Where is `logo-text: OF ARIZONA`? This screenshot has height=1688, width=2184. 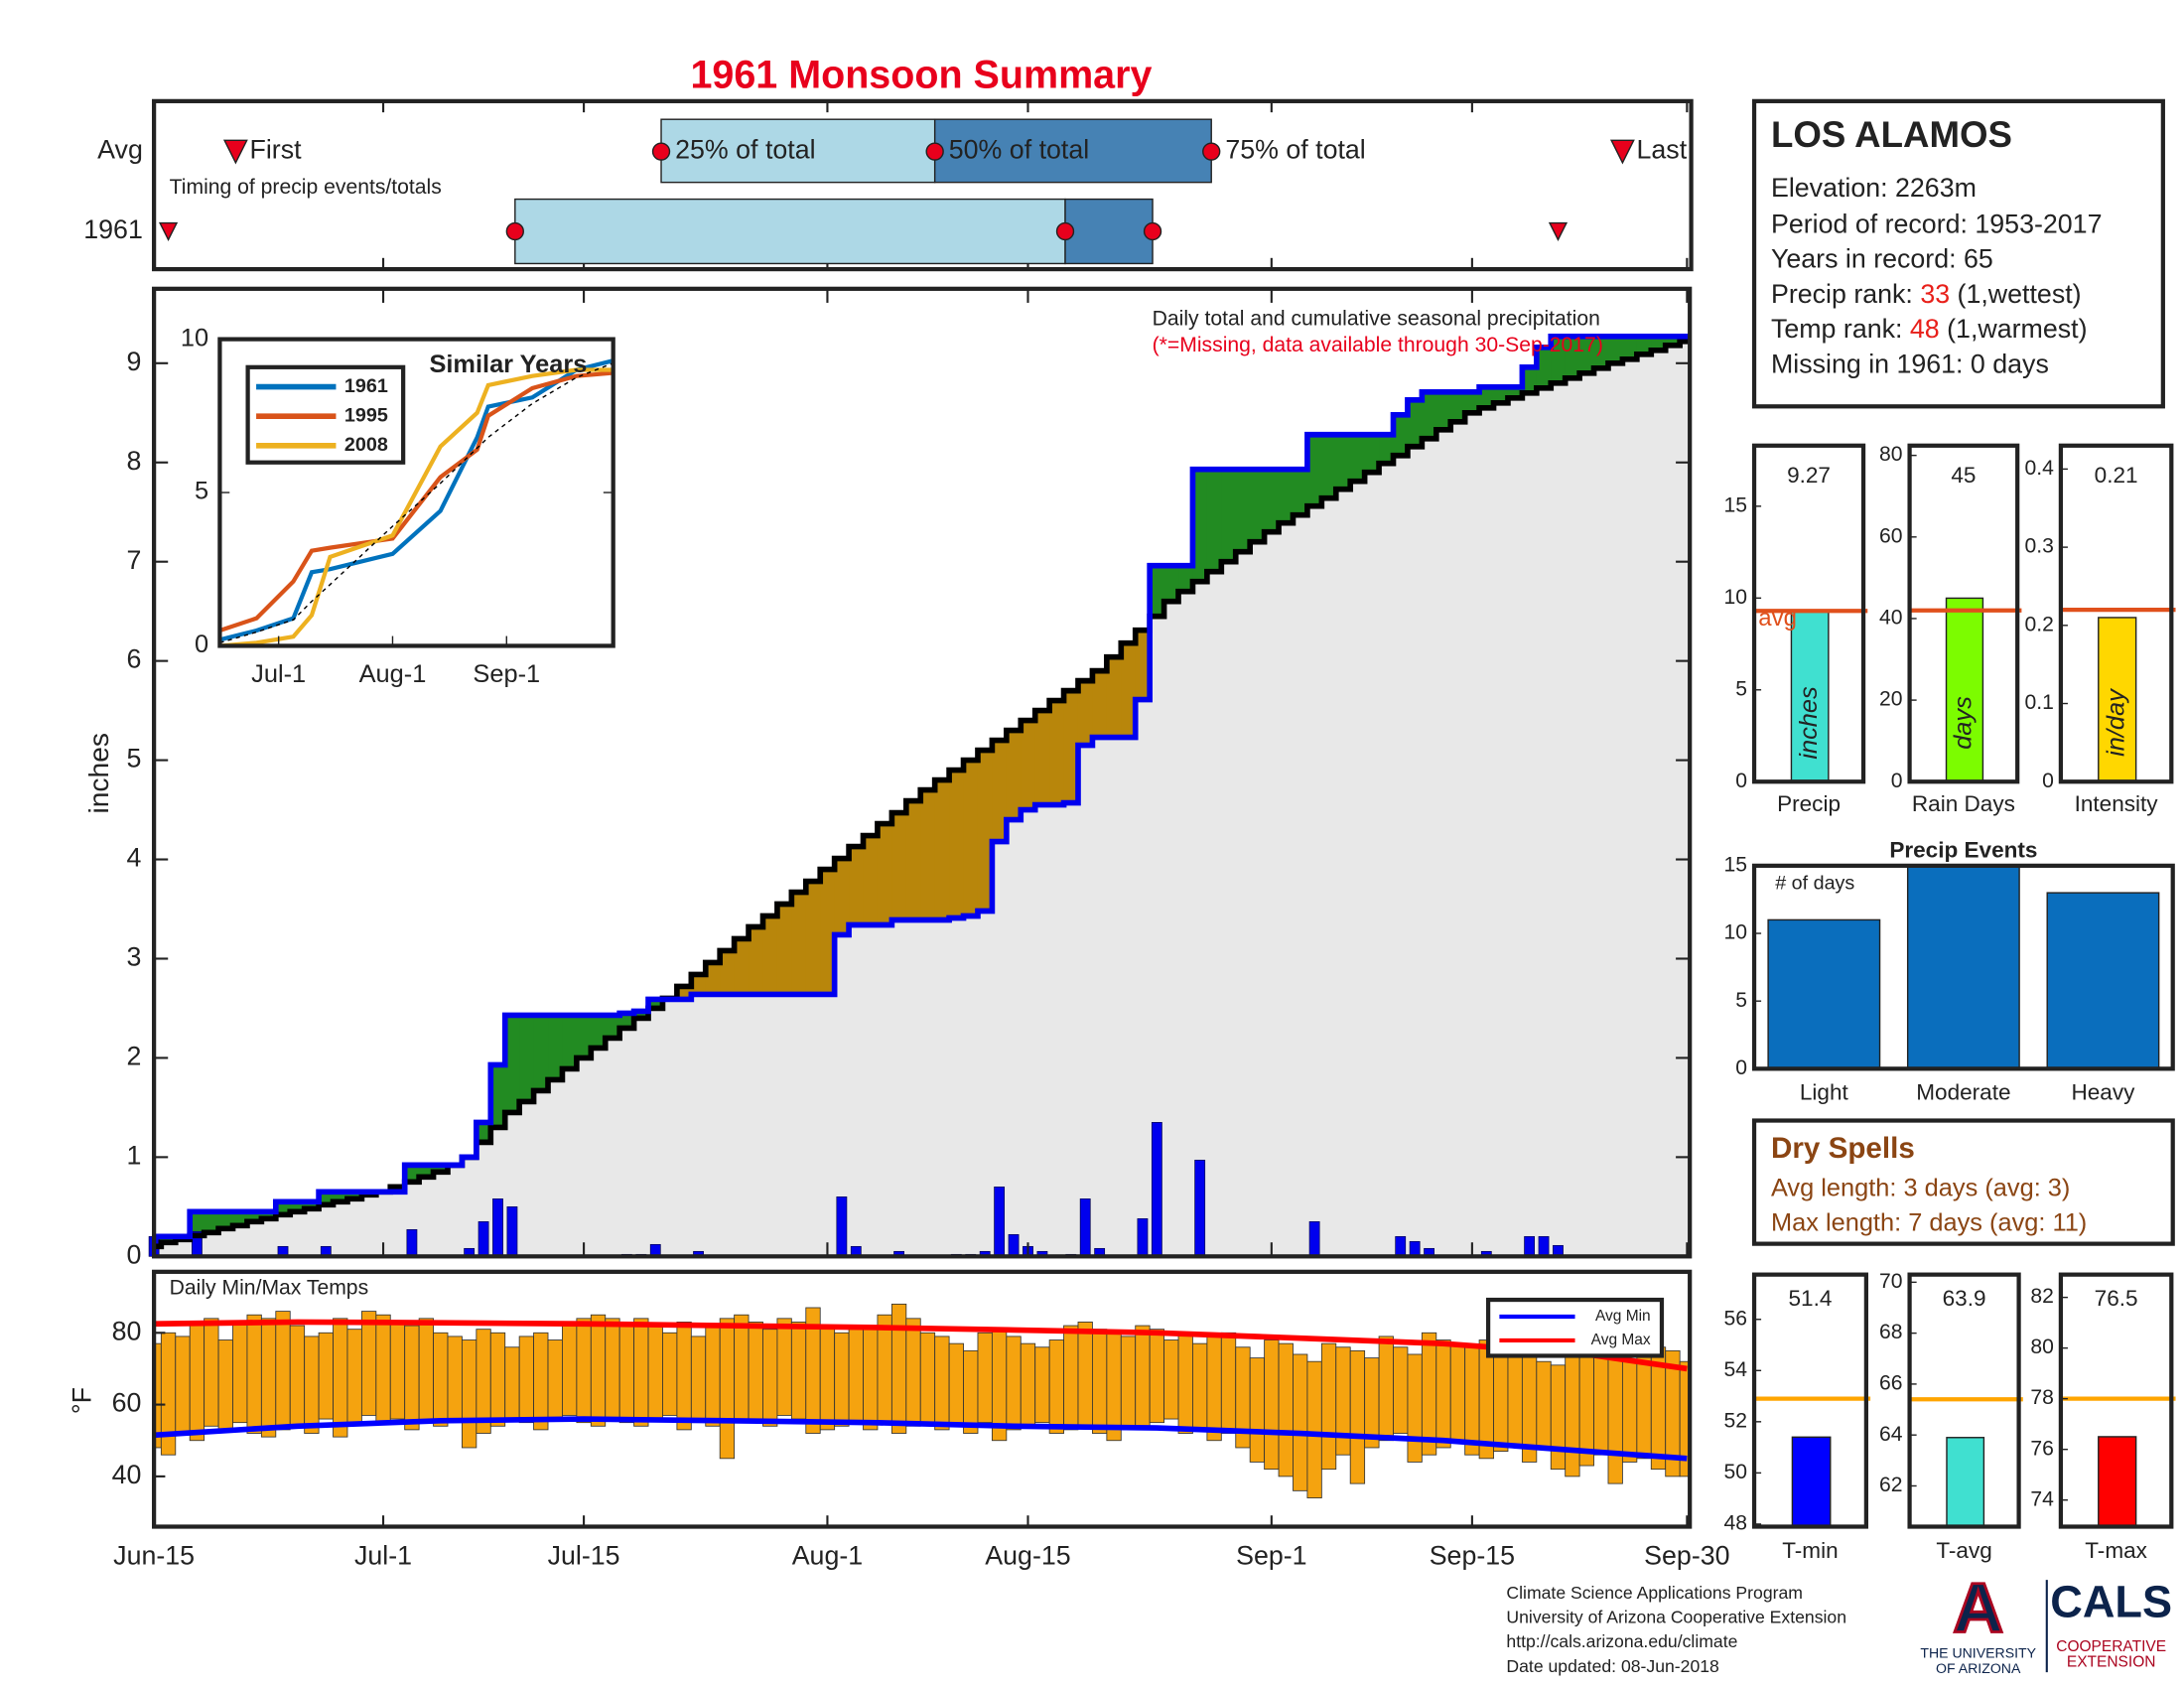
logo-text: OF ARIZONA is located at coordinates (1978, 1668).